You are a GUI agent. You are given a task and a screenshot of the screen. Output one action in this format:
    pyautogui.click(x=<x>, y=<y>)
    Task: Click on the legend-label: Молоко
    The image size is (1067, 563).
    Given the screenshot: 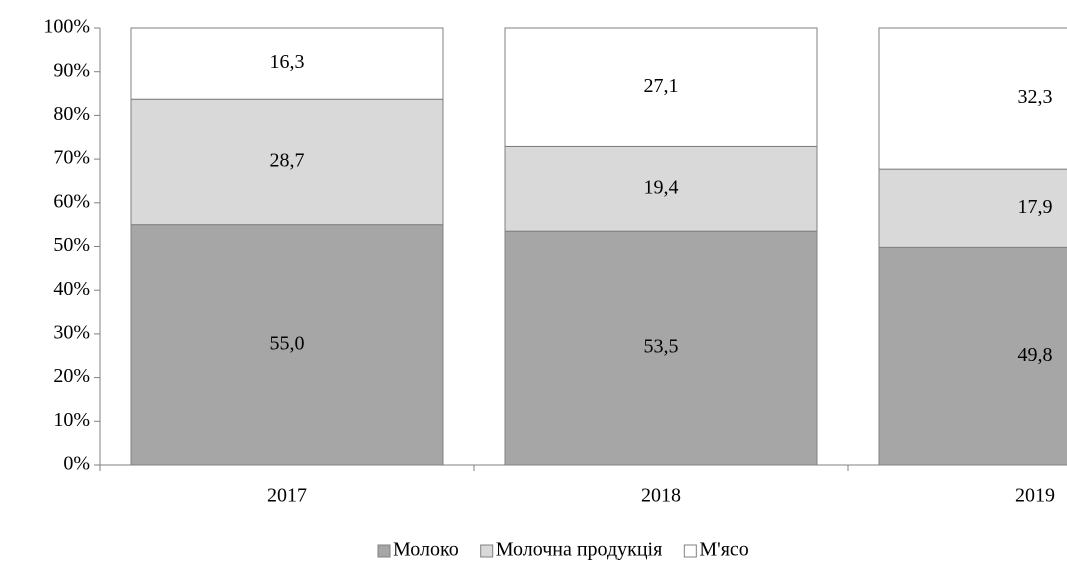 What is the action you would take?
    pyautogui.click(x=426, y=550)
    